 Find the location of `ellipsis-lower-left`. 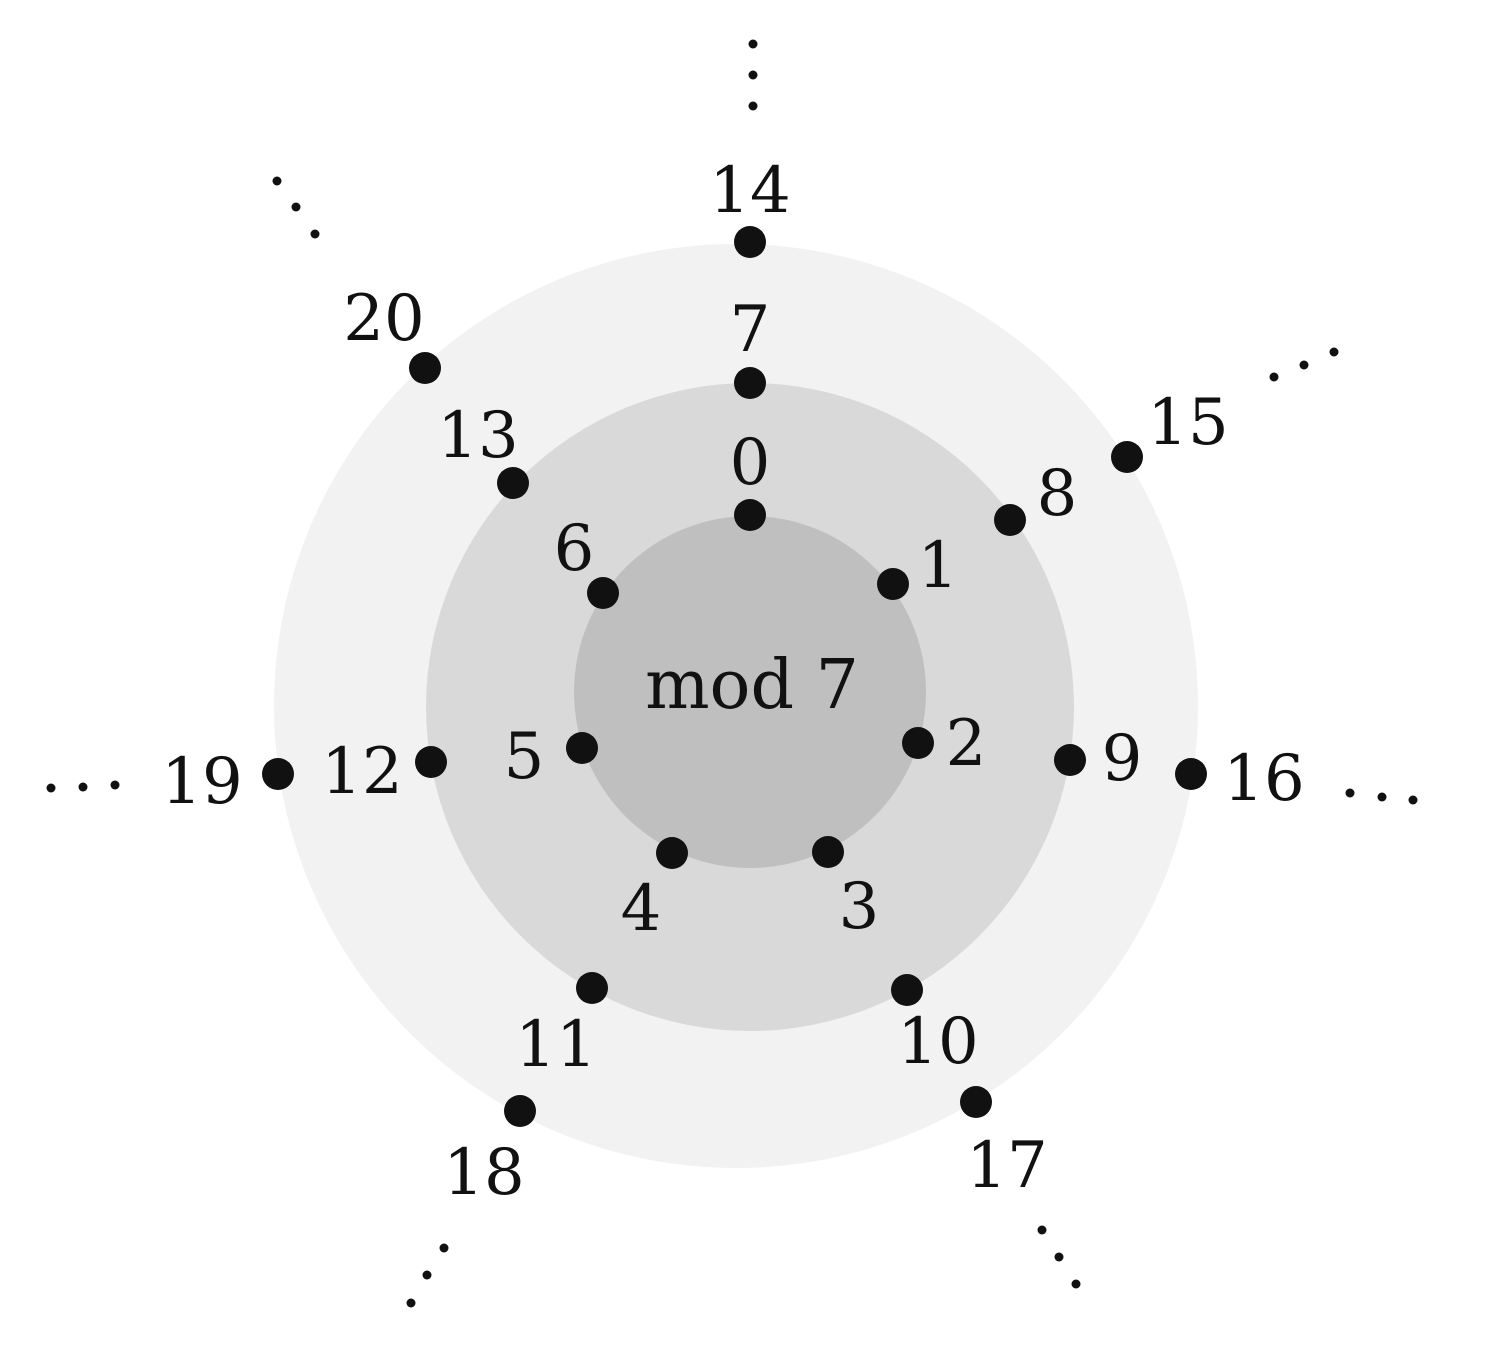

ellipsis-lower-left is located at coordinates (427, 1275).